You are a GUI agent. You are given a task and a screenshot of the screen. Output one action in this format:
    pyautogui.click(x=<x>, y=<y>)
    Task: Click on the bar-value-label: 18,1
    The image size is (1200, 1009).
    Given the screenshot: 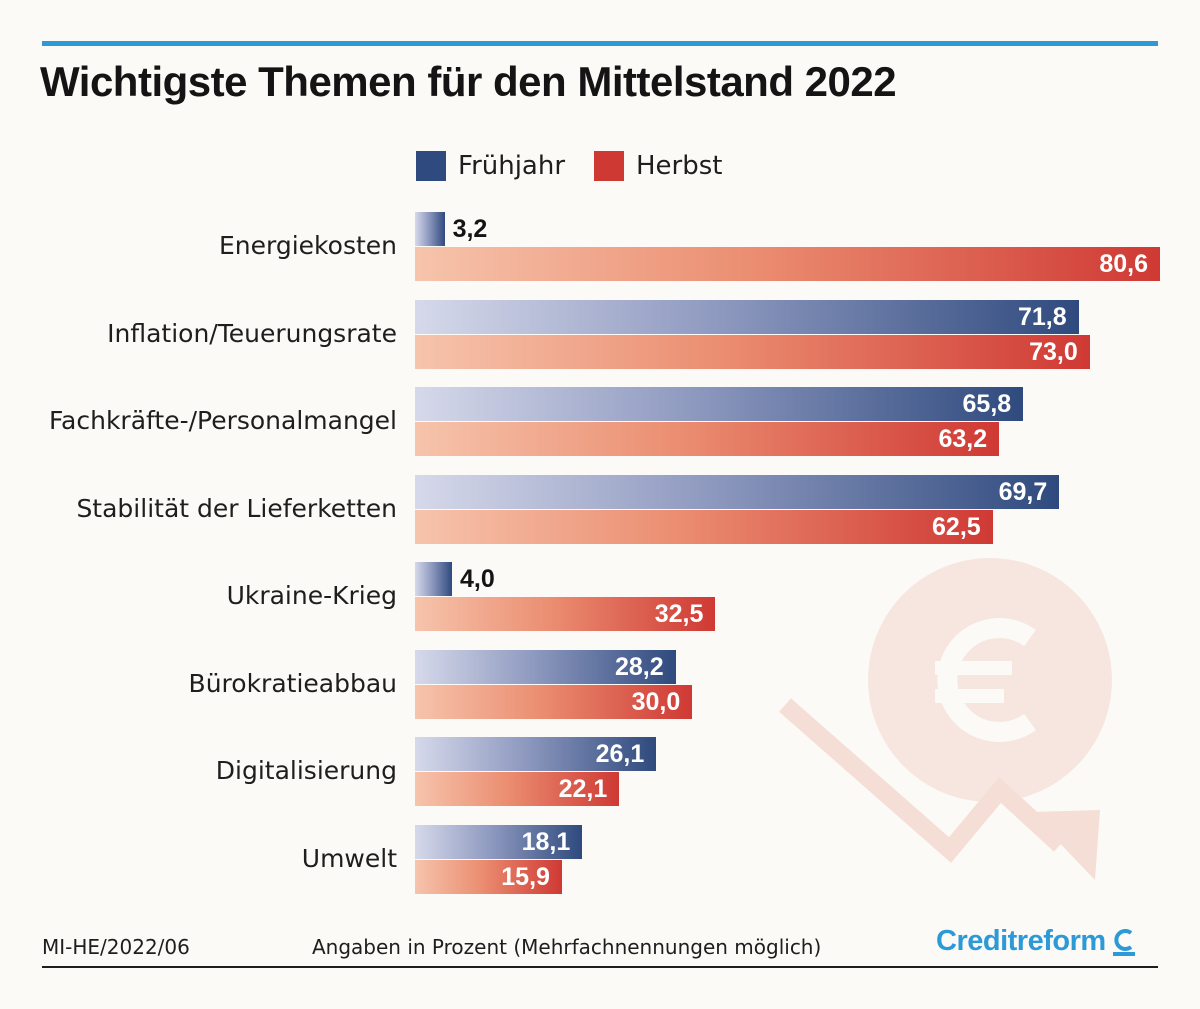 What is the action you would take?
    pyautogui.click(x=546, y=841)
    